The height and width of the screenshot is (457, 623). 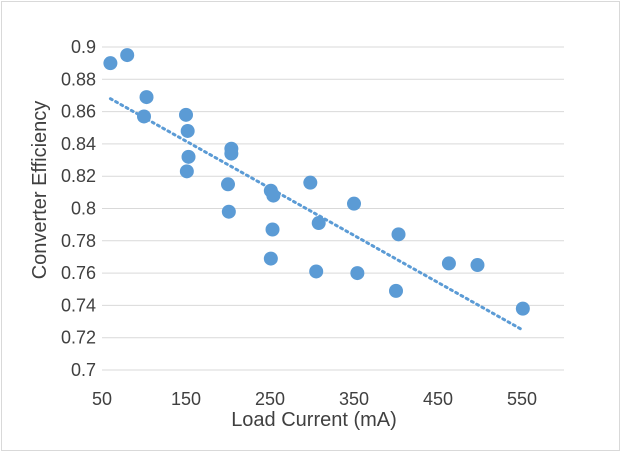 I want to click on y-tick-label: 0.78, so click(x=78, y=241).